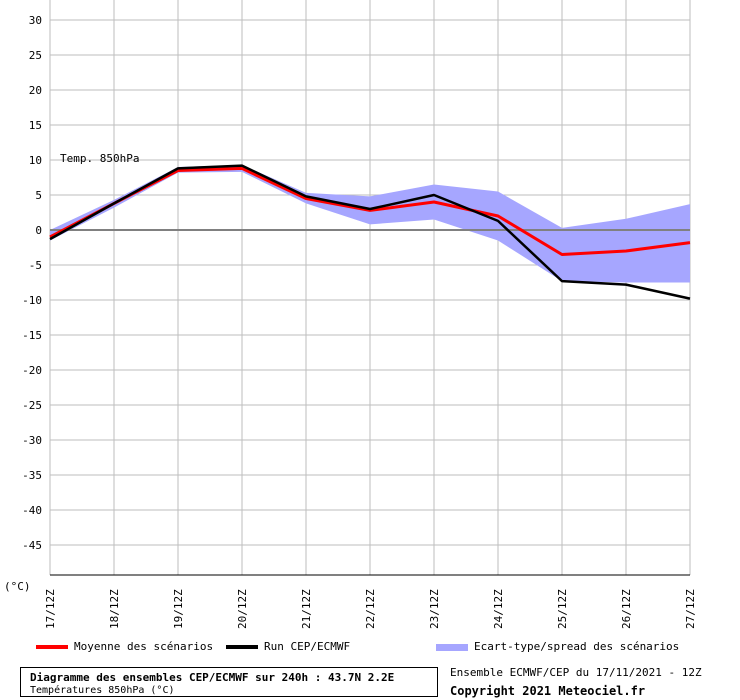  Describe the element at coordinates (32, 440) in the screenshot. I see `y-tick-label: -30` at that location.